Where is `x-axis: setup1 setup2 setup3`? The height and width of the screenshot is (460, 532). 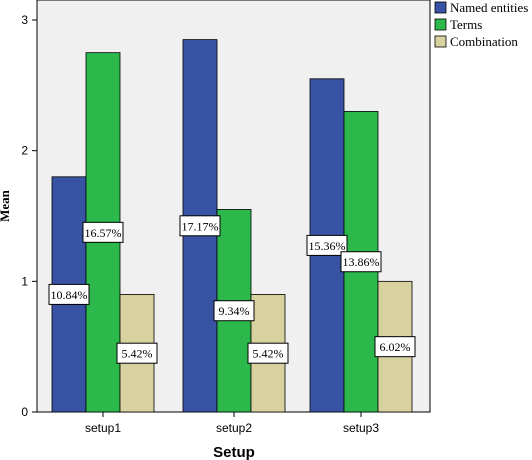 x-axis: setup1 setup2 setup3 is located at coordinates (232, 423).